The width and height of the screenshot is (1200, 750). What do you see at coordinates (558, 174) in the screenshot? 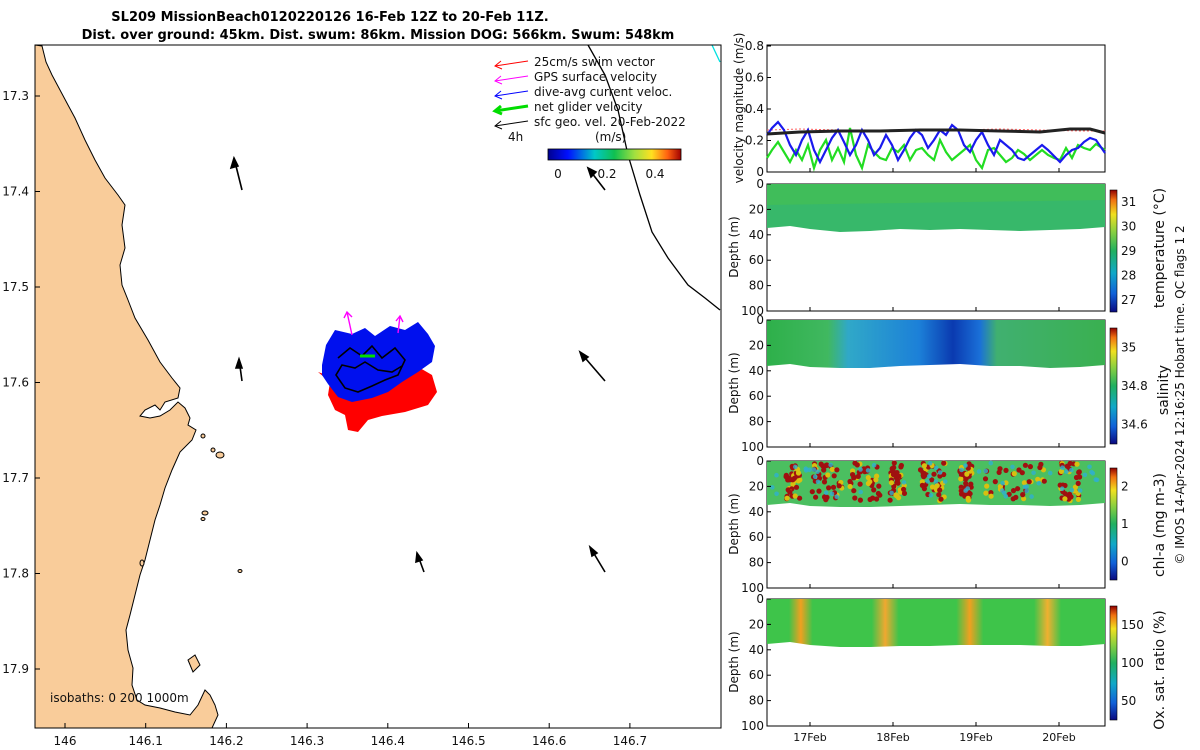
I see `colorbar-tick: 0` at bounding box center [558, 174].